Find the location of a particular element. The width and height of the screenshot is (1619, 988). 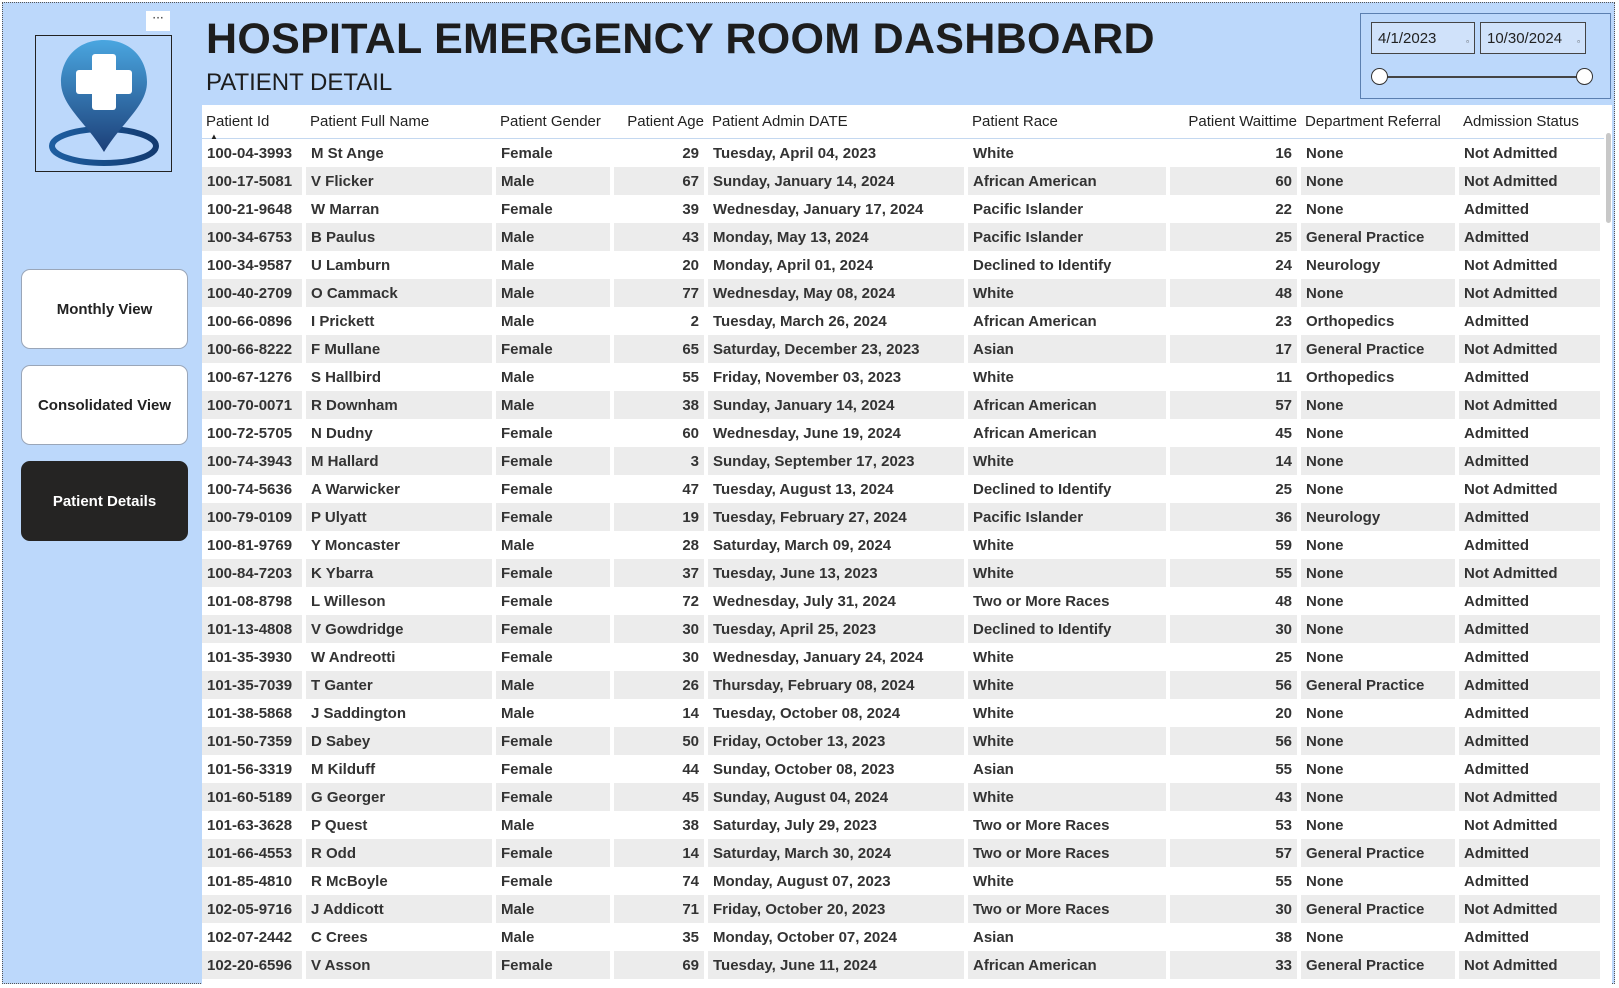

end-date-input: 10/30/2024 ▫ is located at coordinates (1533, 38).